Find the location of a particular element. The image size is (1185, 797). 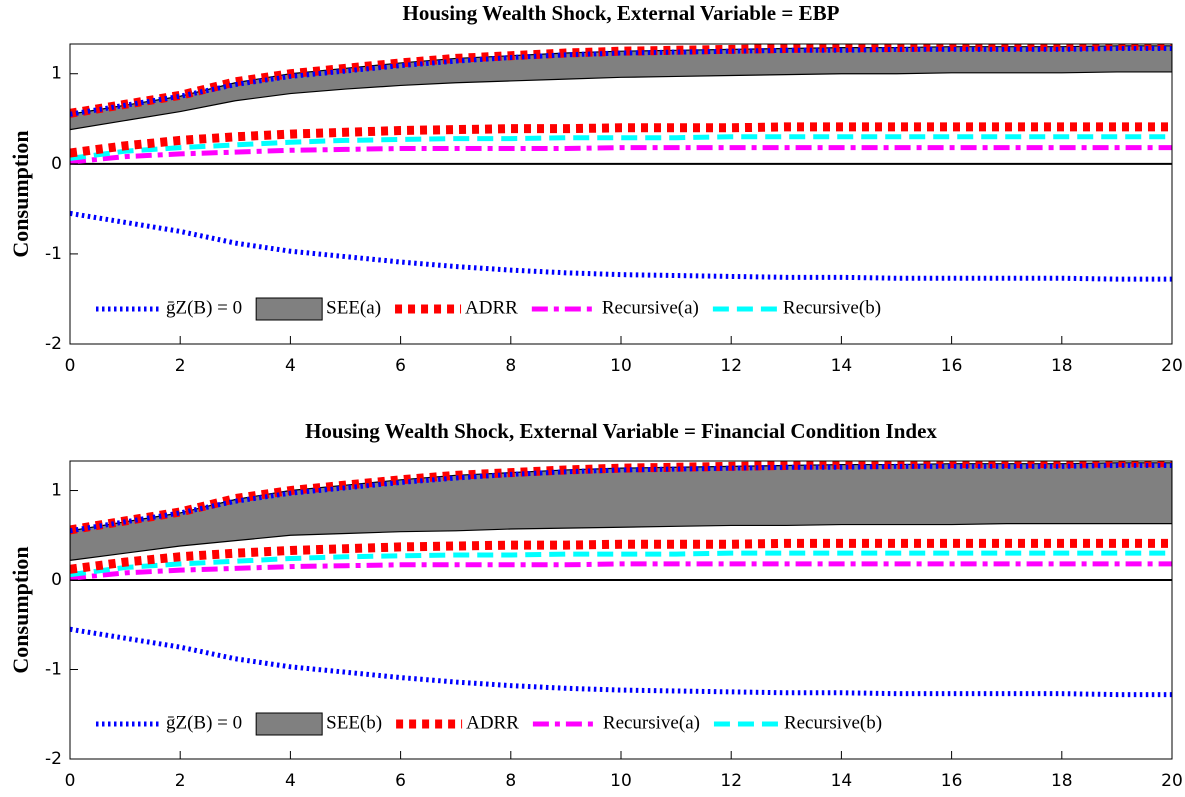

legend-label: SEE(b) is located at coordinates (354, 722).